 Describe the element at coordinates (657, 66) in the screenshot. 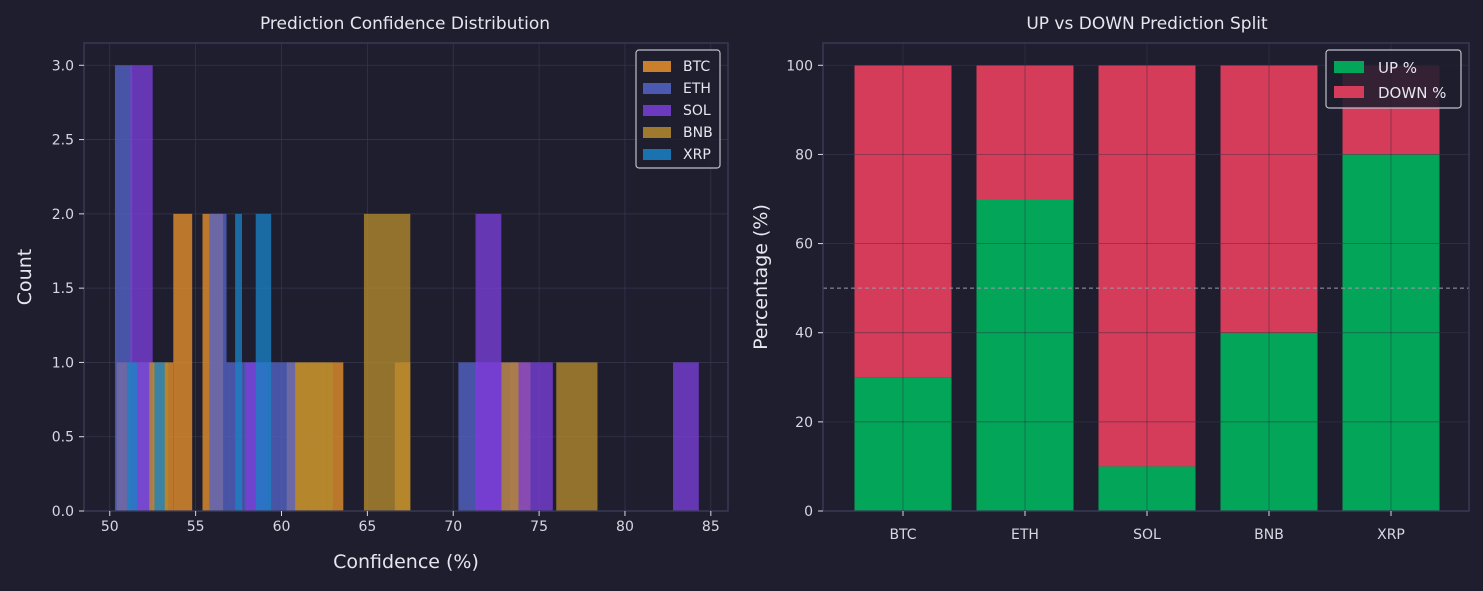

I see `histogram-legend-swatch-btc` at that location.